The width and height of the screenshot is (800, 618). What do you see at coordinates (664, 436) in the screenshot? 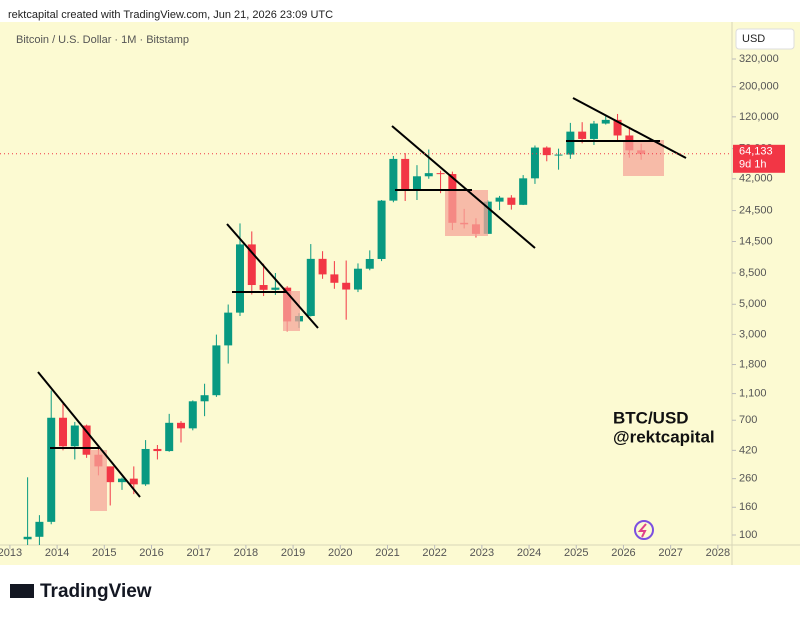
I see `watermark: @rektcapital` at bounding box center [664, 436].